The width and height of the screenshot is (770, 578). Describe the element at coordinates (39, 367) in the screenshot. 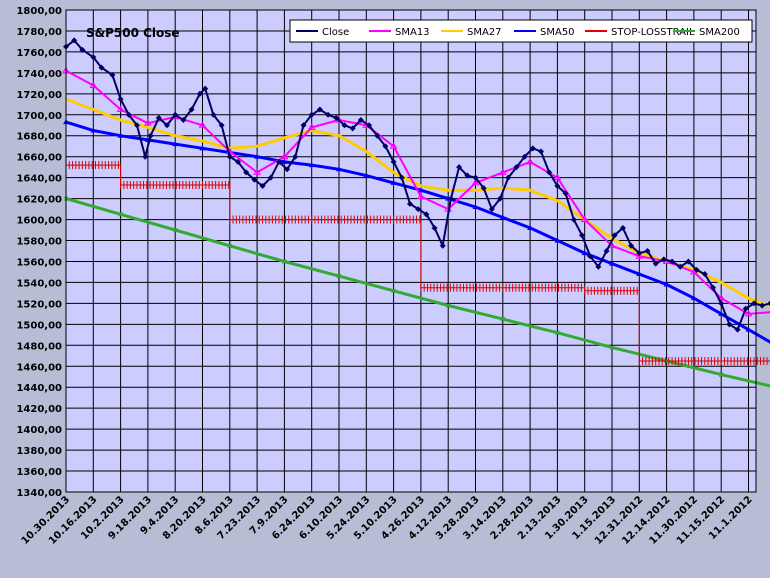

I see `y-tick-label: 1460,00` at that location.